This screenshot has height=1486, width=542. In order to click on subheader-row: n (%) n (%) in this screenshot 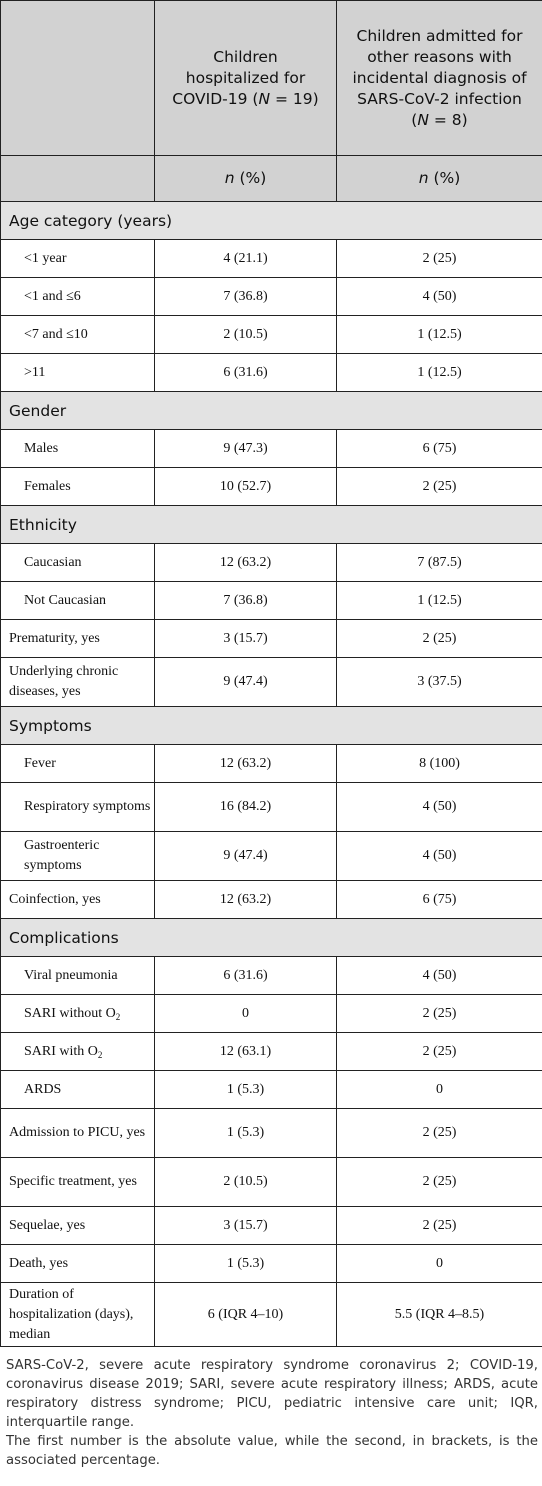, I will do `click(271, 178)`.